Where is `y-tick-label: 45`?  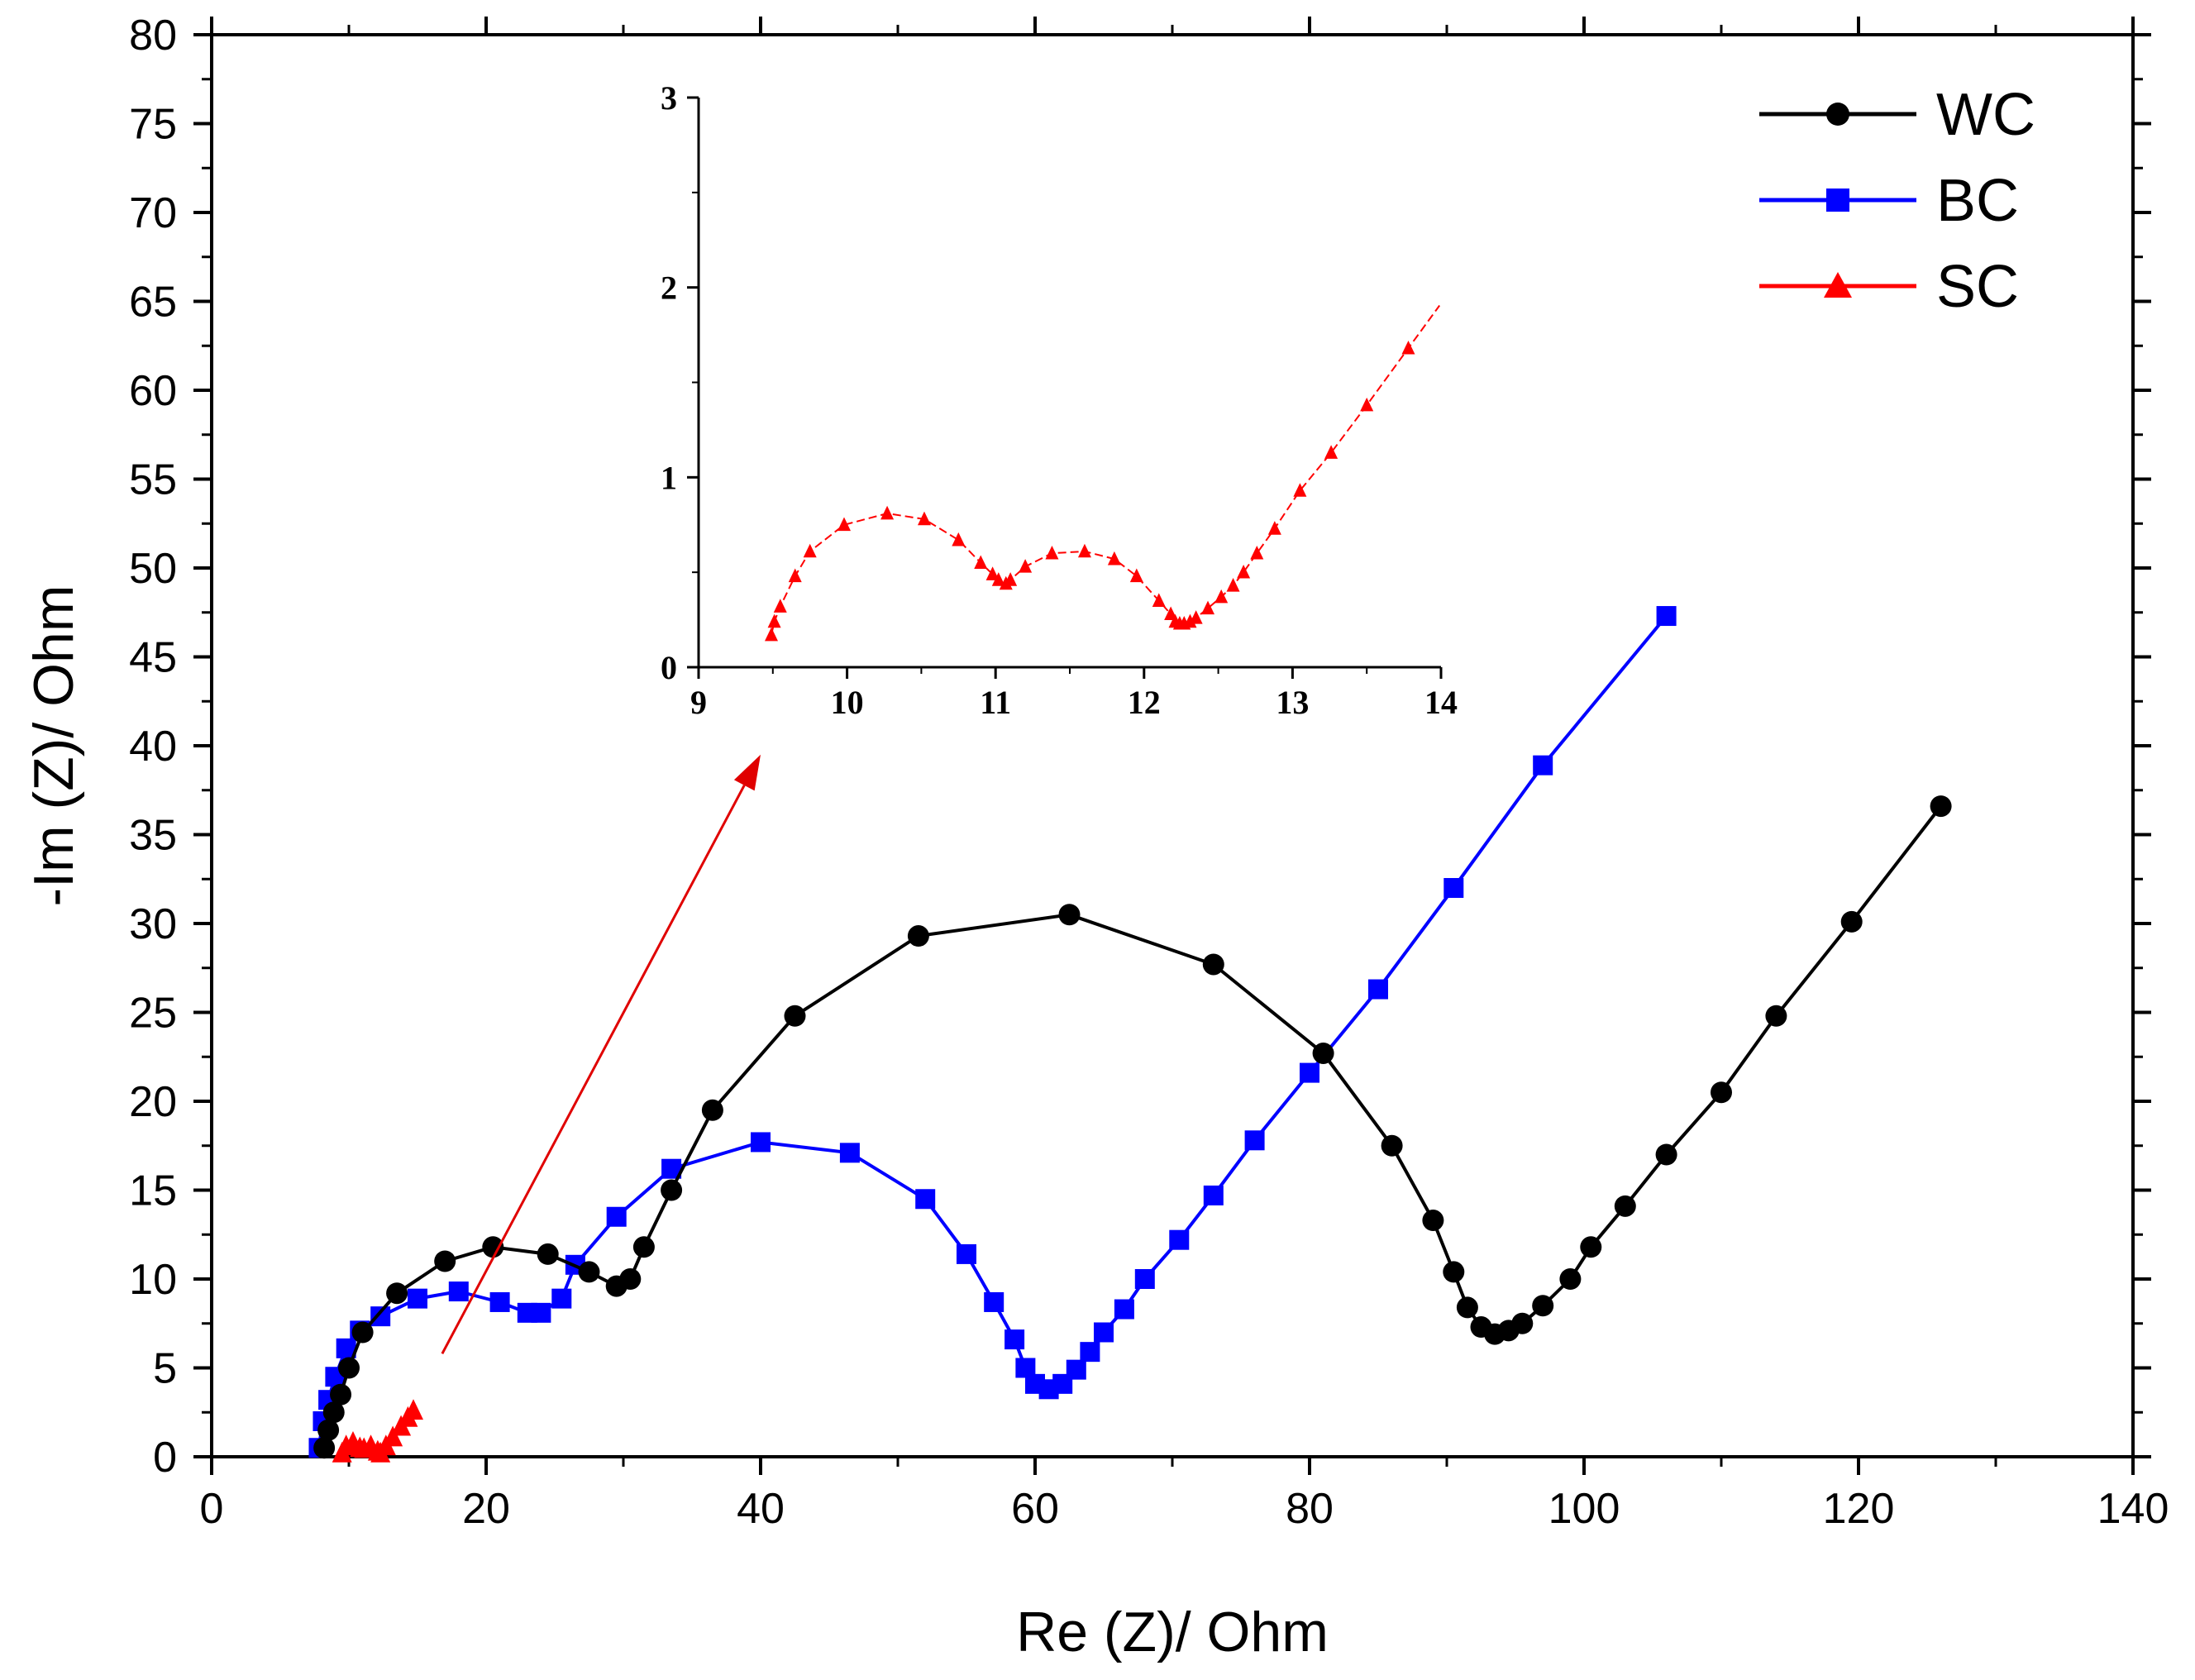
y-tick-label: 45 is located at coordinates (153, 658).